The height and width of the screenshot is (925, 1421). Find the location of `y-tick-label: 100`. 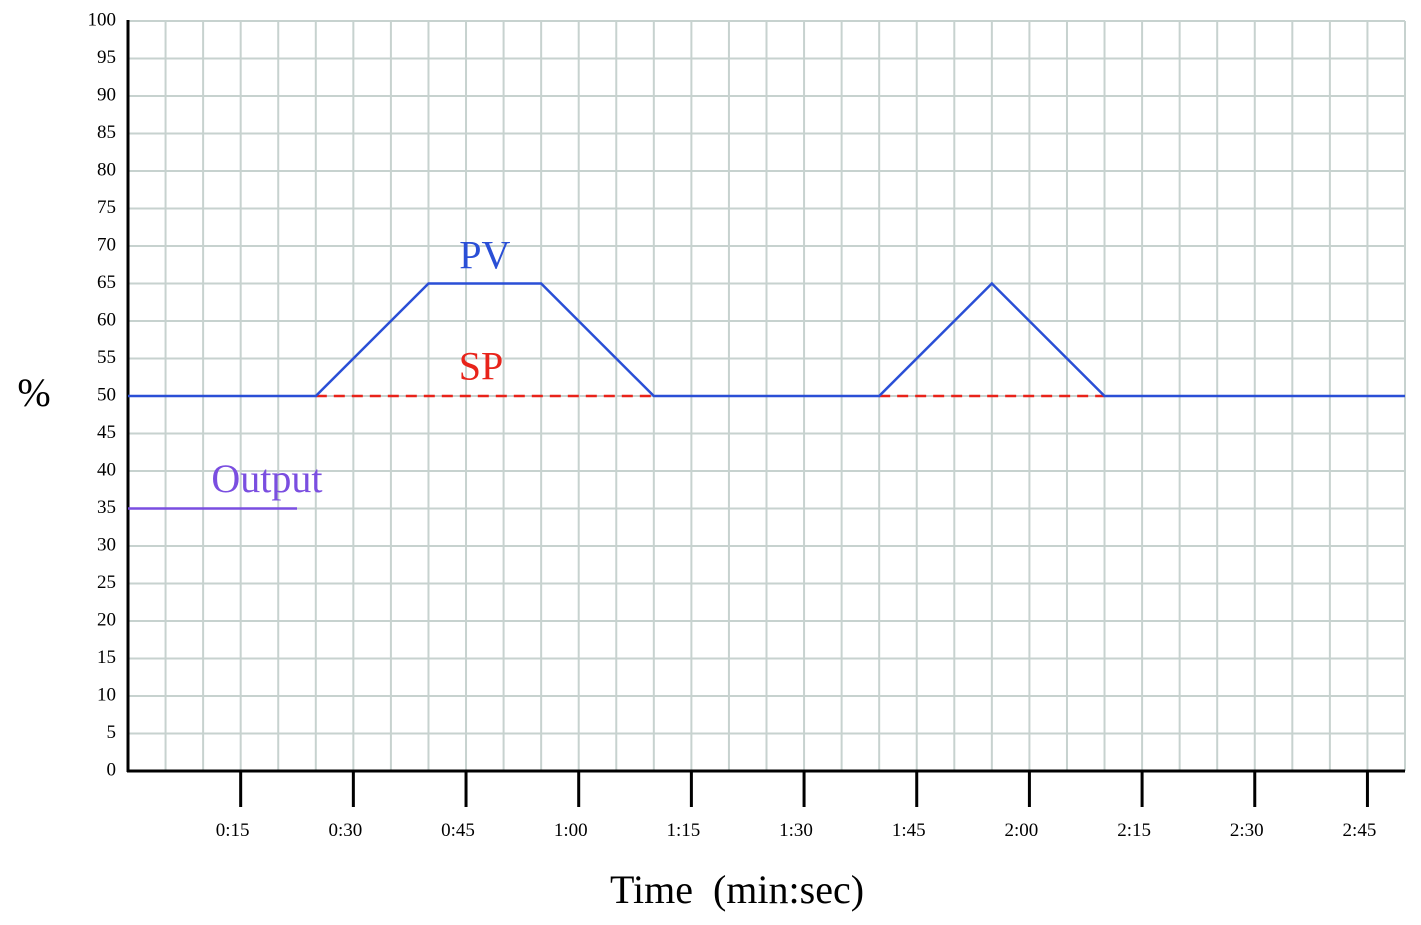

y-tick-label: 100 is located at coordinates (102, 19).